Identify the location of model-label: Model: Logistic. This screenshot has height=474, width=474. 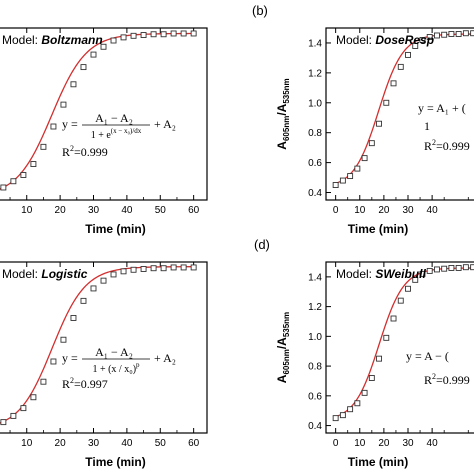
(45, 274).